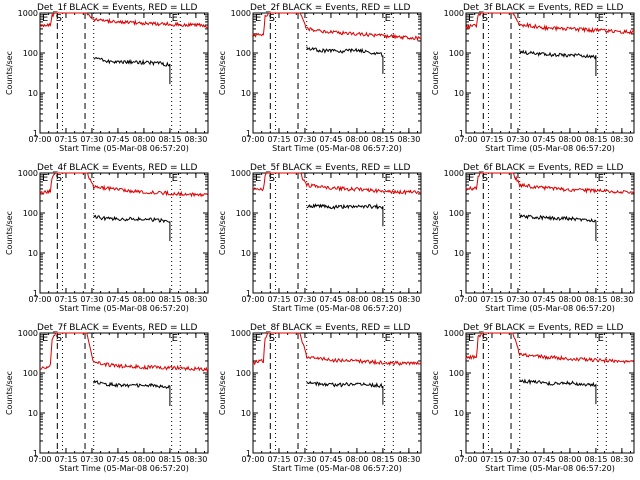 Image resolution: width=640 pixels, height=480 pixels. I want to click on panel-title: Det_3f BLACK = Events, RED = LLD, so click(543, 8).